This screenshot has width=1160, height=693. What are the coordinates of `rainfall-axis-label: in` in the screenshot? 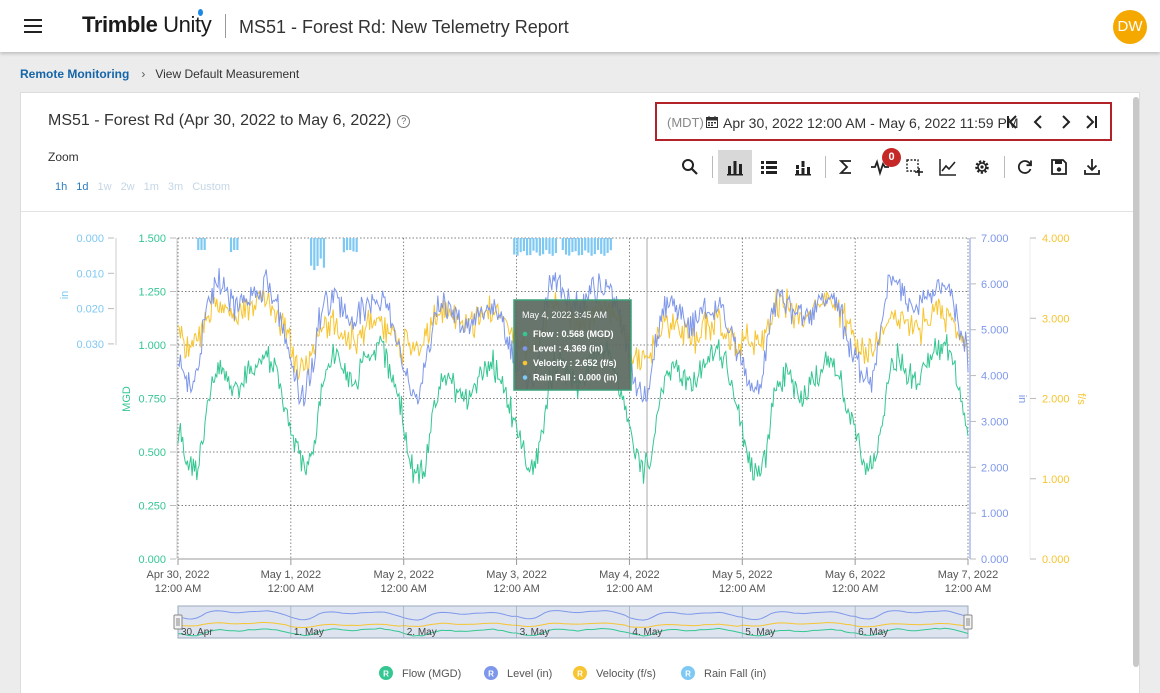 It's located at (65, 295).